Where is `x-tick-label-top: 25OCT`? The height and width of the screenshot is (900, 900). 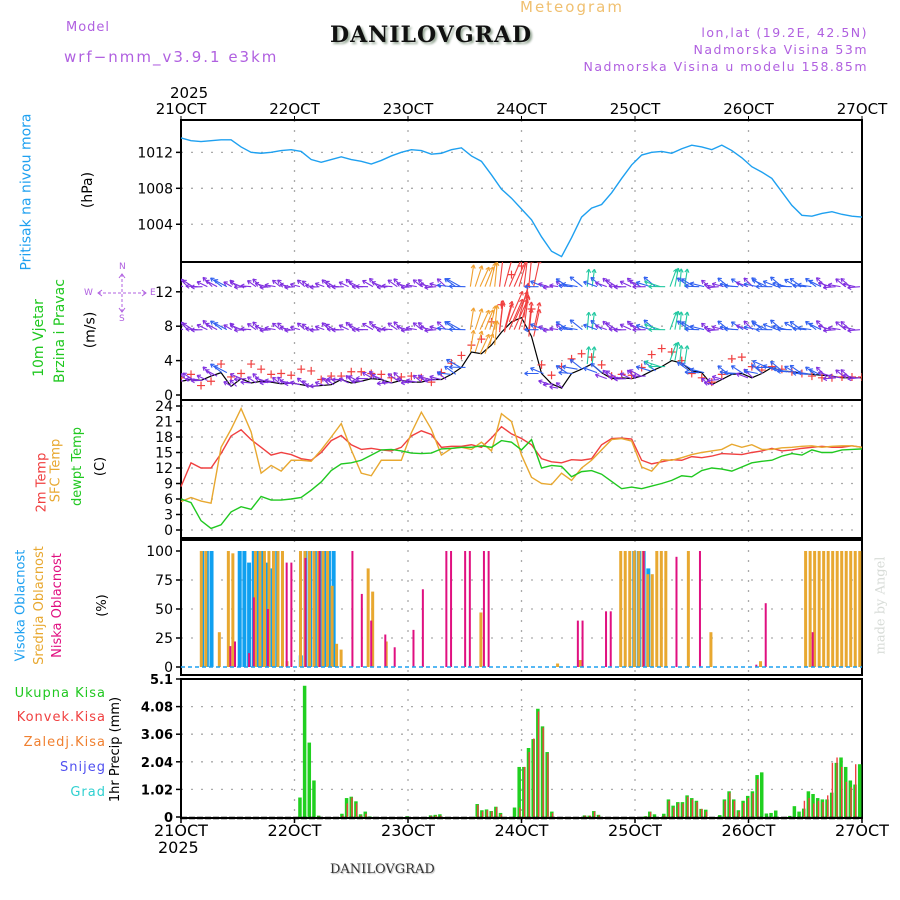
x-tick-label-top: 25OCT is located at coordinates (635, 109).